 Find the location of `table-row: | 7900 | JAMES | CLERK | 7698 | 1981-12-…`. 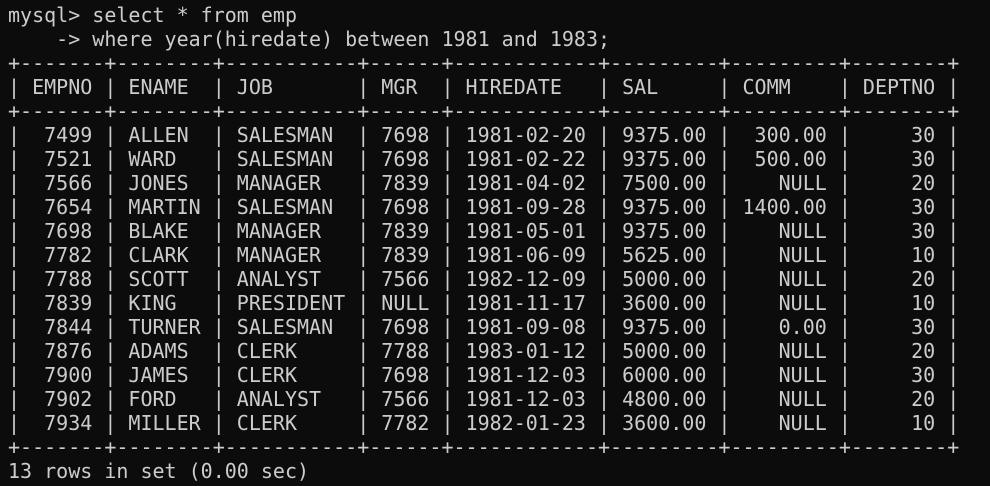

table-row: | 7900 | JAMES | CLERK | 7698 | 1981-12-… is located at coordinates (484, 375).